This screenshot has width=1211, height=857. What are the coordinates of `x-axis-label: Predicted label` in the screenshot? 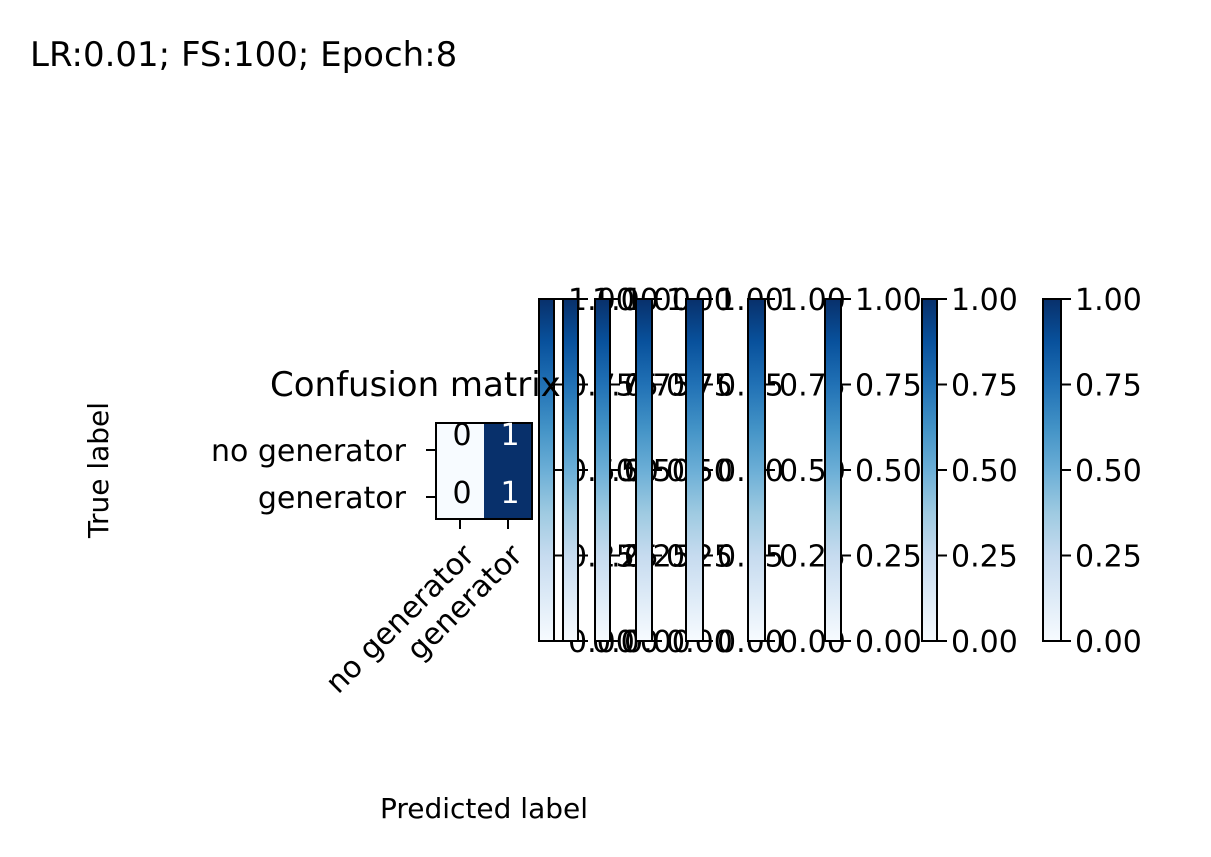 It's located at (484, 808).